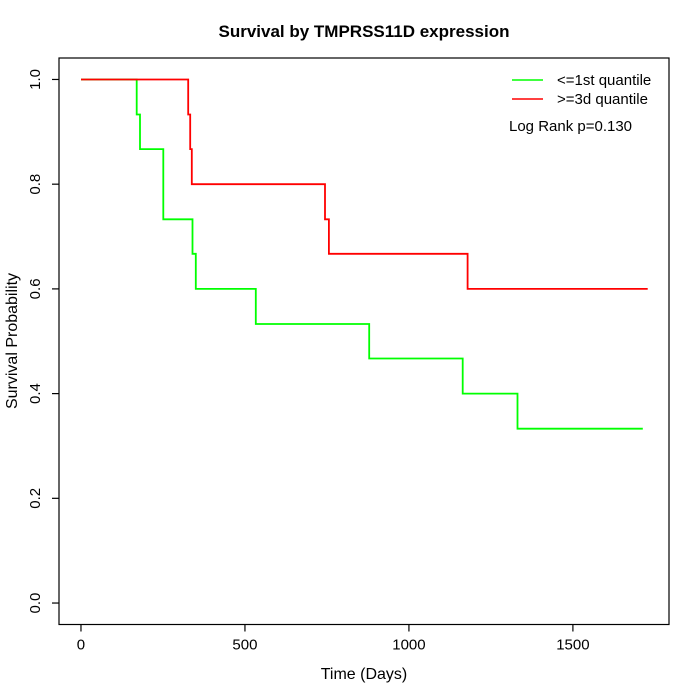 This screenshot has height=700, width=700. Describe the element at coordinates (363, 31) in the screenshot. I see `chart-title: Survival by TMPRSS11D expression` at that location.